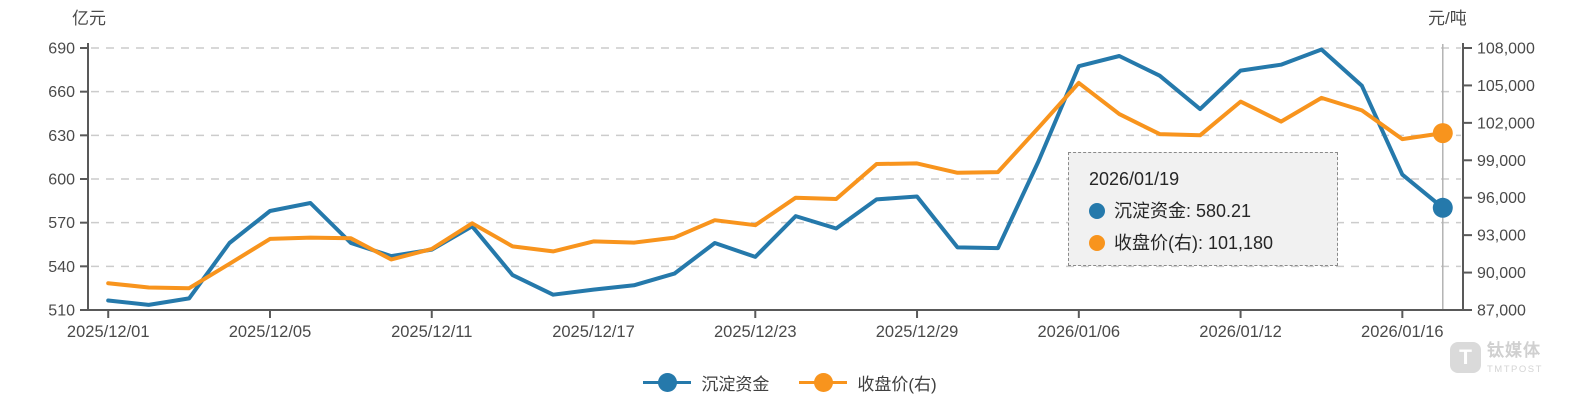 This screenshot has height=403, width=1580. I want to click on x-axis-tick-label: 2025/12/05, so click(270, 332).